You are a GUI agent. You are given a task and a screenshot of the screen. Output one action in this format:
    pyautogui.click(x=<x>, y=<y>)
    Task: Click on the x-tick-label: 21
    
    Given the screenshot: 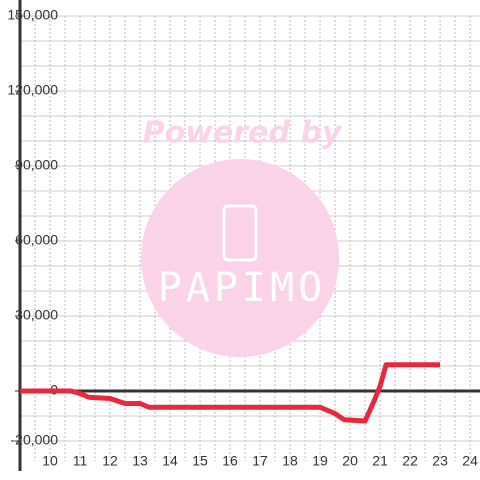 What is the action you would take?
    pyautogui.click(x=380, y=461)
    